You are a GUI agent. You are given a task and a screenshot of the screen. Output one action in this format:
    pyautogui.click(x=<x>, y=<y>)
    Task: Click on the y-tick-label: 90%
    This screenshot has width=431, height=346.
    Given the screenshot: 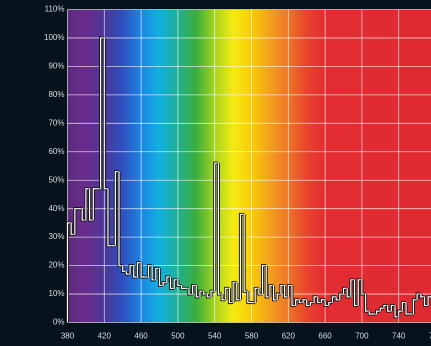 What is the action you would take?
    pyautogui.click(x=56, y=66)
    